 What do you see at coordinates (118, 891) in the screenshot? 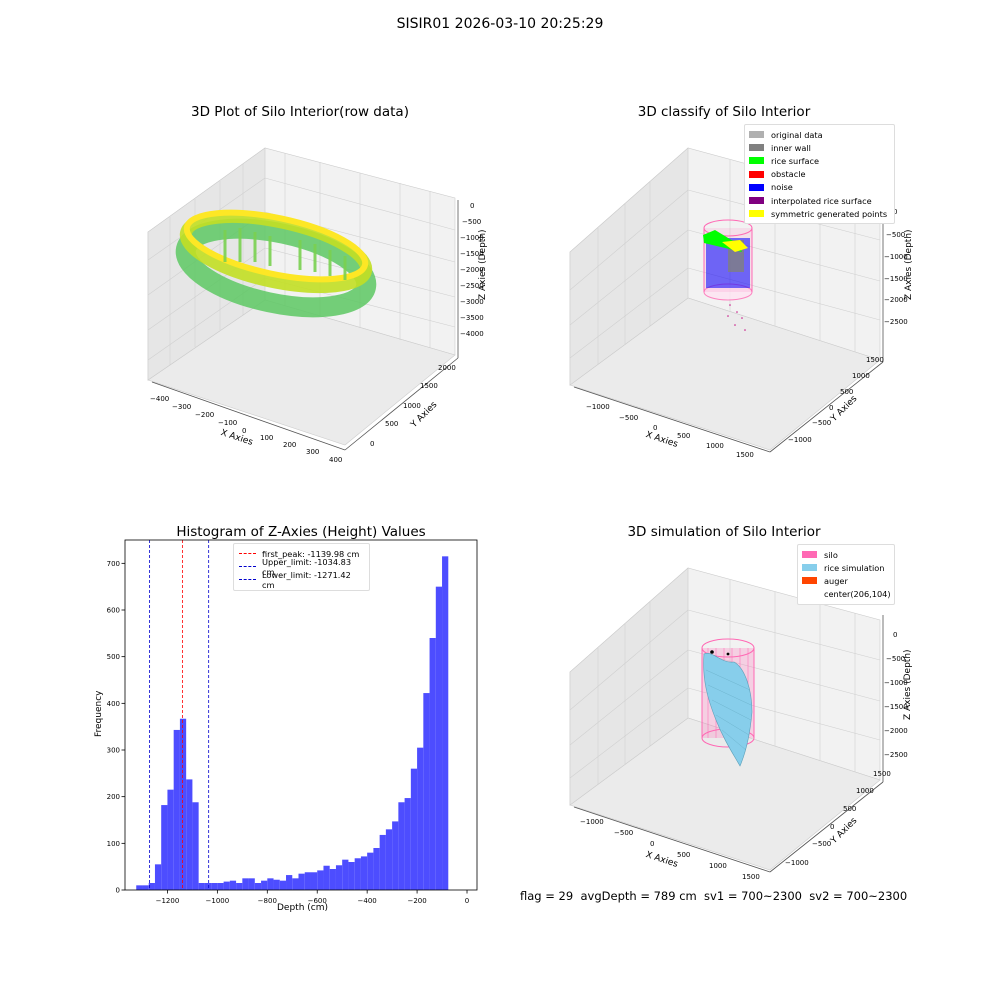
I see `histogram-ytick-label: 0` at bounding box center [118, 891].